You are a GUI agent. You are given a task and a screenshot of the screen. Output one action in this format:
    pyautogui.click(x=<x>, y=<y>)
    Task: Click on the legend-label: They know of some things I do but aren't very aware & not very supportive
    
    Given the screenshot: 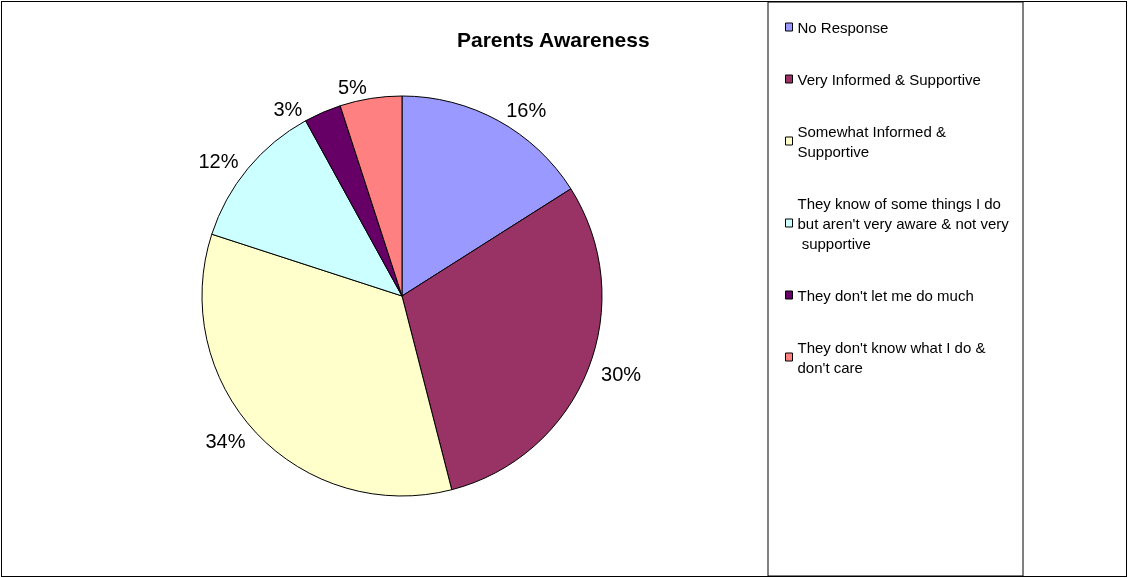 What is the action you would take?
    pyautogui.click(x=903, y=223)
    